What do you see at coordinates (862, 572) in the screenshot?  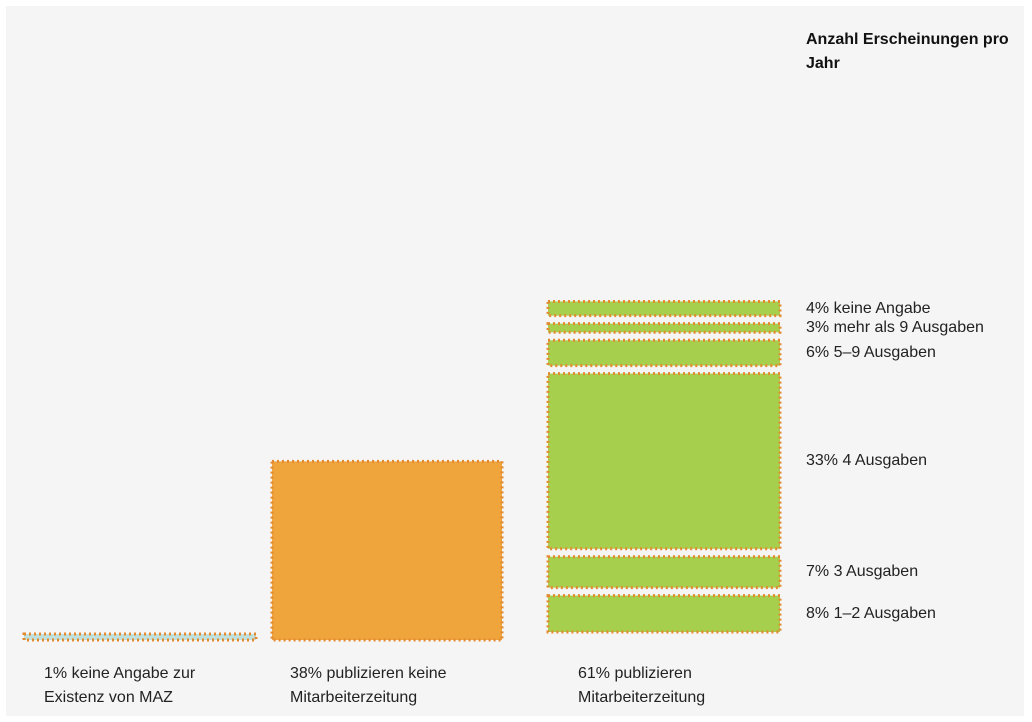 I see `segment-label: 7% 3 Ausgaben` at bounding box center [862, 572].